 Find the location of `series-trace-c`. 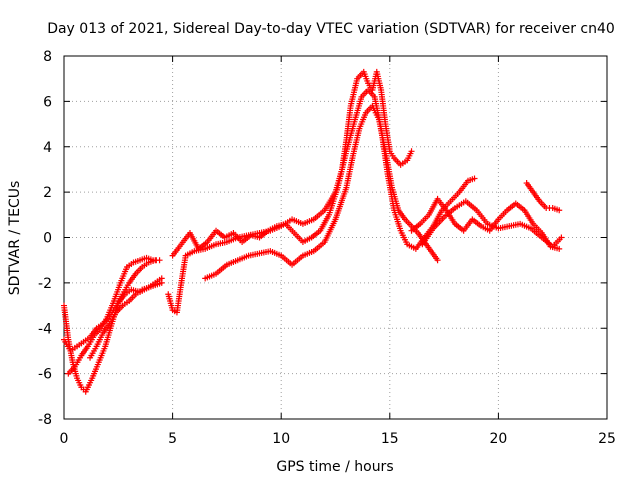

series-trace-c is located at coordinates (114, 315).